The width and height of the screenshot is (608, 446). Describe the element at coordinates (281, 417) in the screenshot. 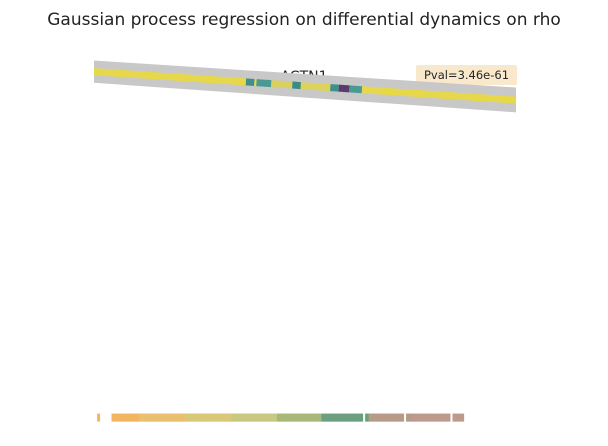

I see `rug-plot` at that location.